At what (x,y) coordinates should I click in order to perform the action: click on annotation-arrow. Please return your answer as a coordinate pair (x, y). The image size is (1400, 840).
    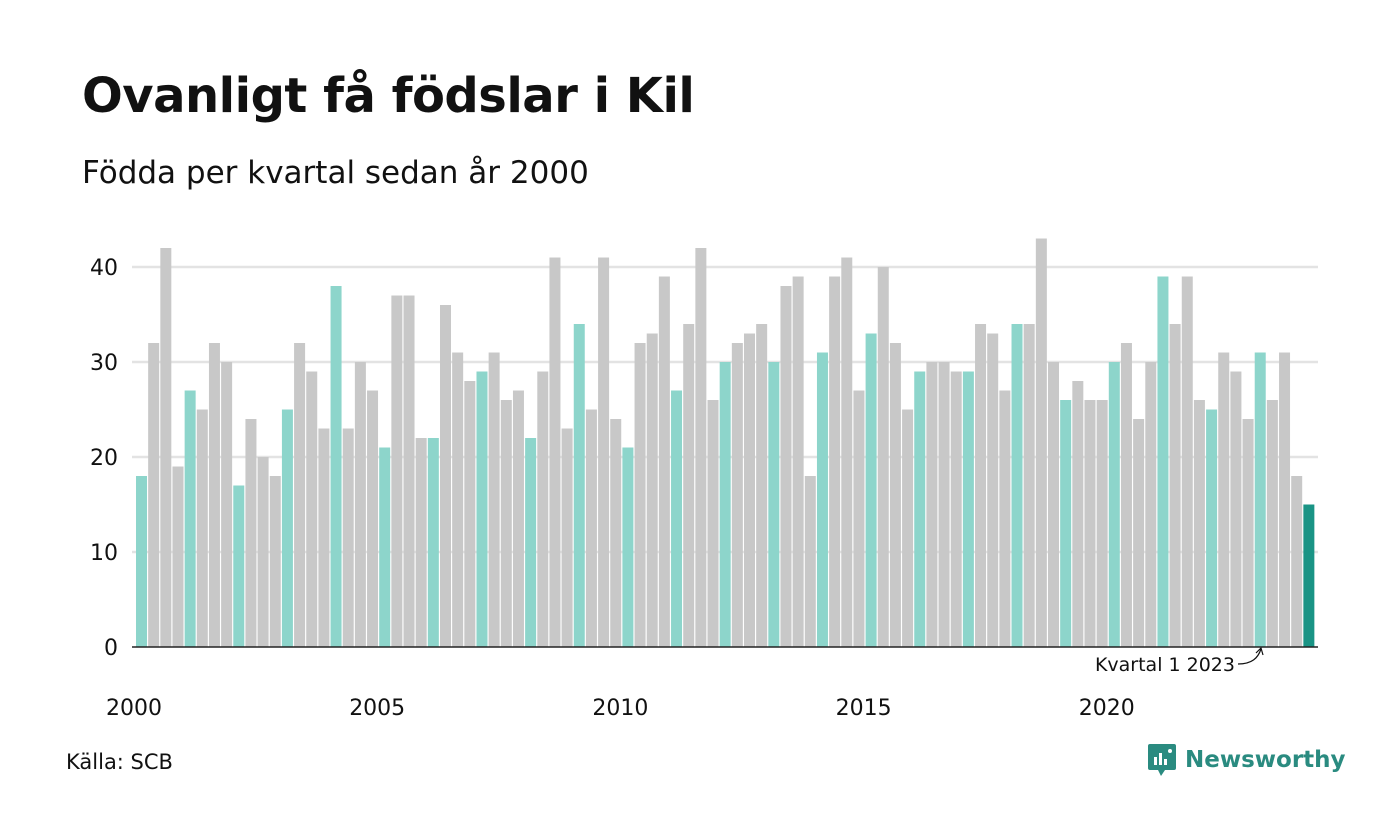
    Looking at the image, I should click on (1249, 656).